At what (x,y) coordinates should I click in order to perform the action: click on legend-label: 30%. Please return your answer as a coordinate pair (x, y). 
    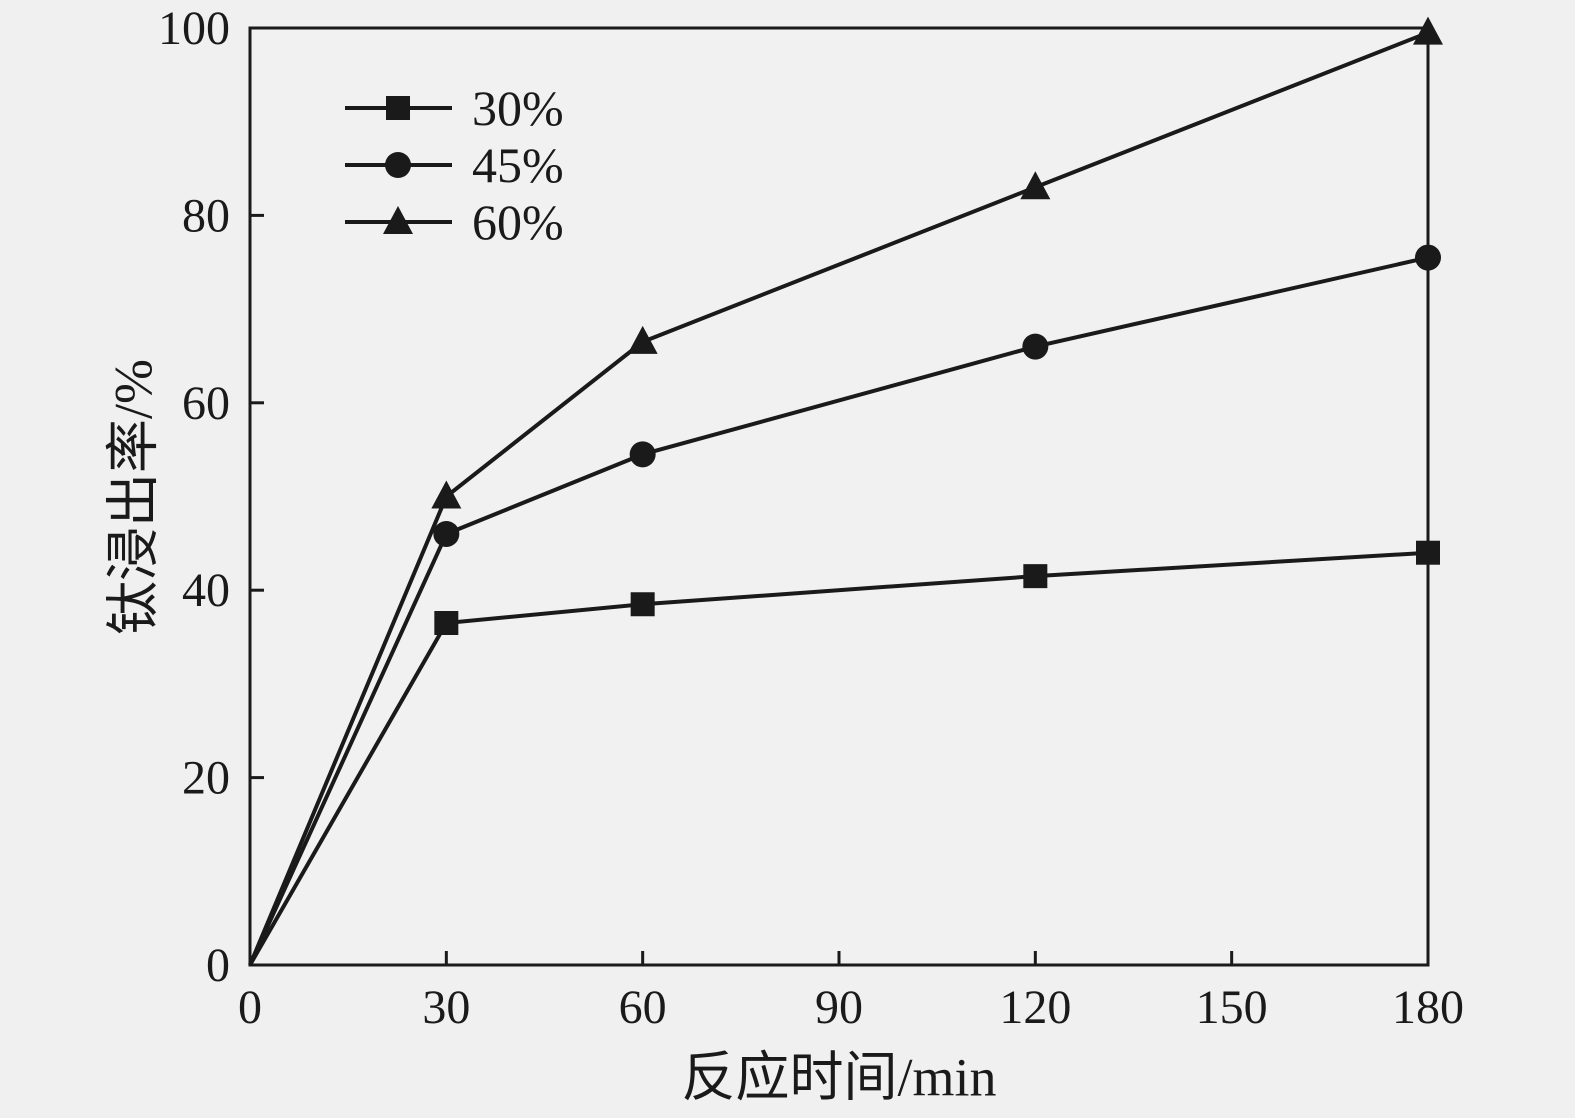
    Looking at the image, I should click on (518, 108).